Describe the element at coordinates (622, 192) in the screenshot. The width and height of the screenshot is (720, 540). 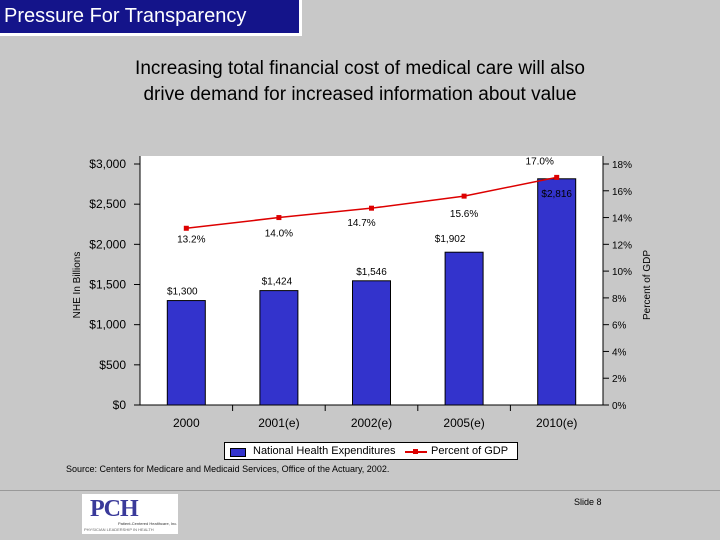
I see `right-tick-label: 16%` at that location.